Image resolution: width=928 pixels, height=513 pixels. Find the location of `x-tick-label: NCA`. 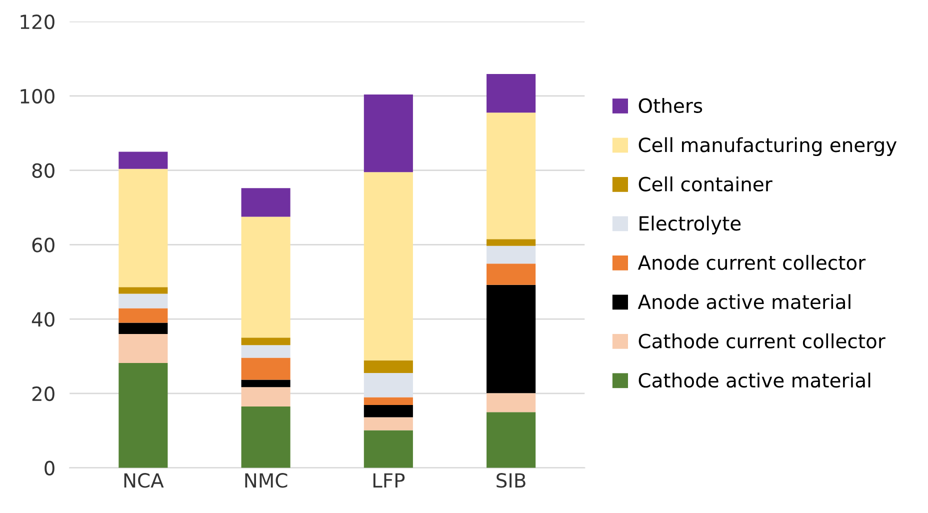

x-tick-label: NCA is located at coordinates (144, 480).